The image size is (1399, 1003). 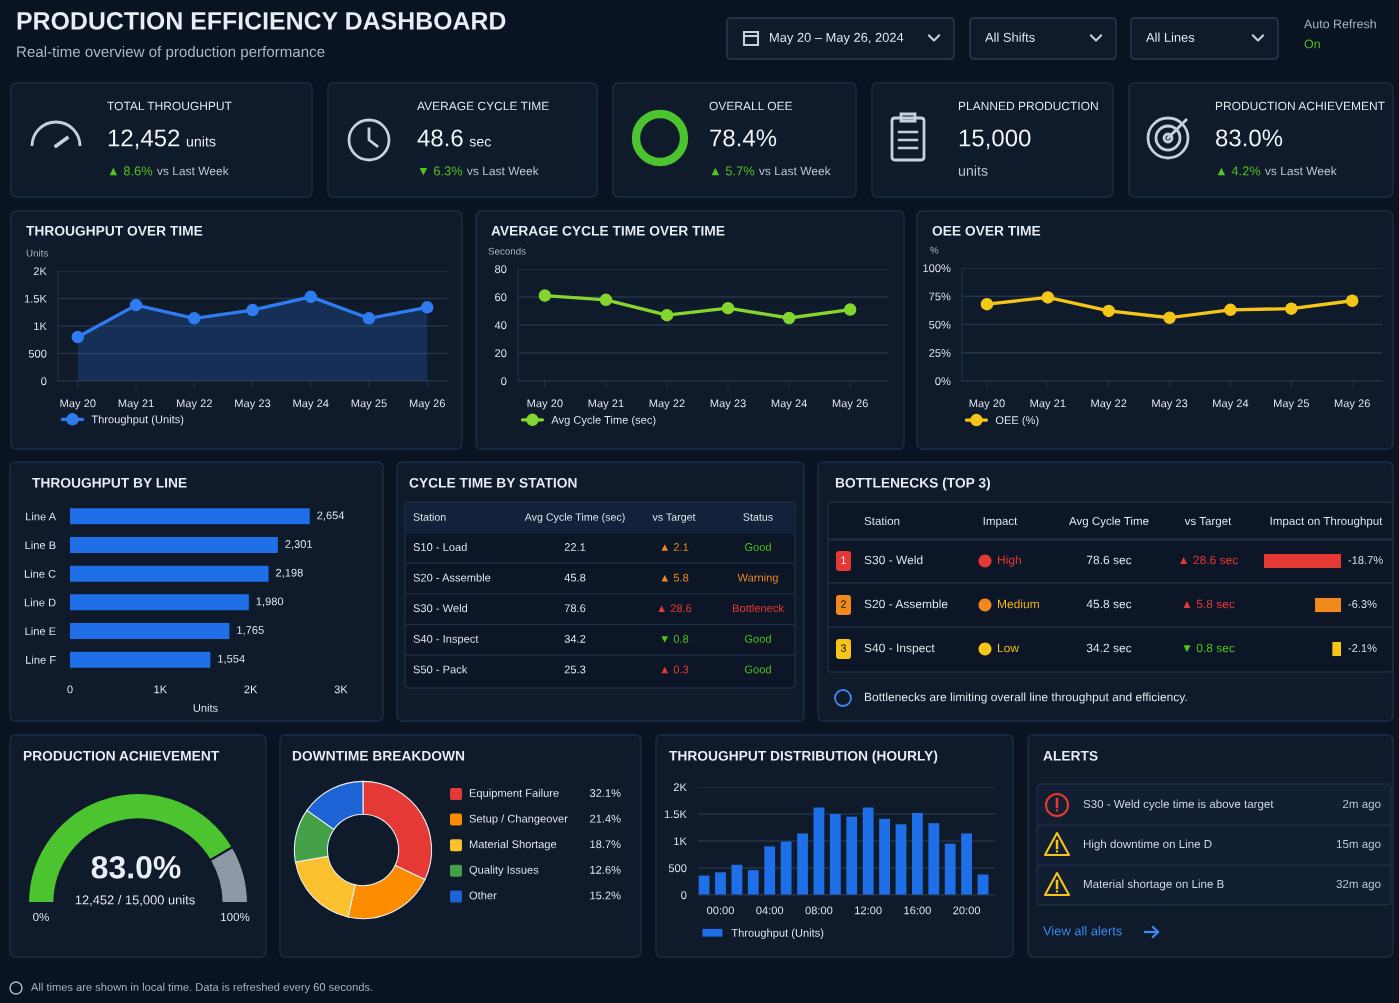 I want to click on data-label: 2,654, so click(x=331, y=516).